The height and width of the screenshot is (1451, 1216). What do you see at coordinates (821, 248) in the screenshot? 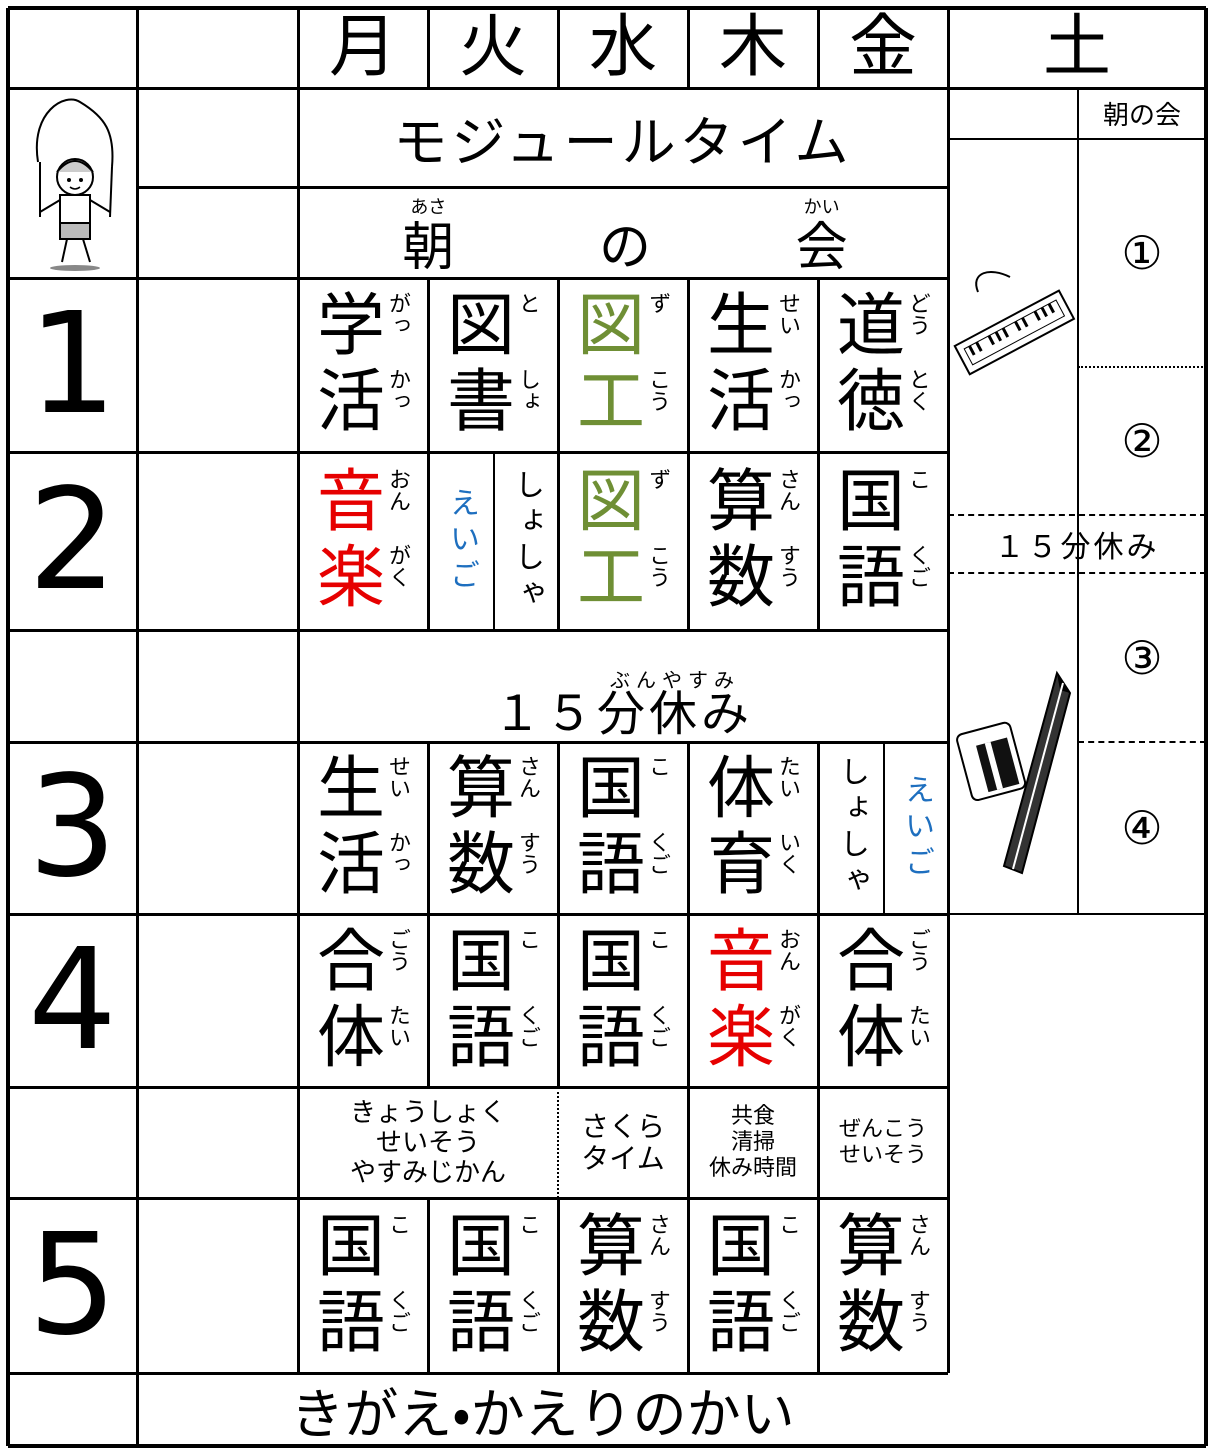
I see `morning-text: 会` at bounding box center [821, 248].